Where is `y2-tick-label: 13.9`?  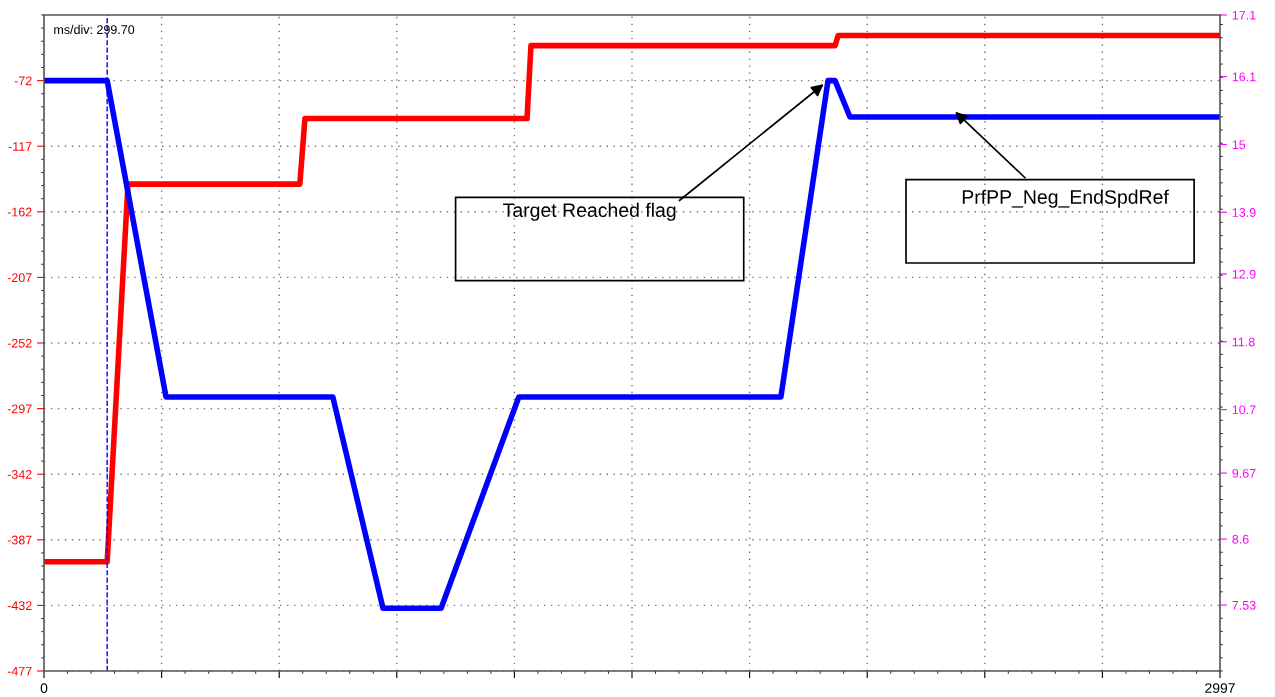 y2-tick-label: 13.9 is located at coordinates (1244, 212).